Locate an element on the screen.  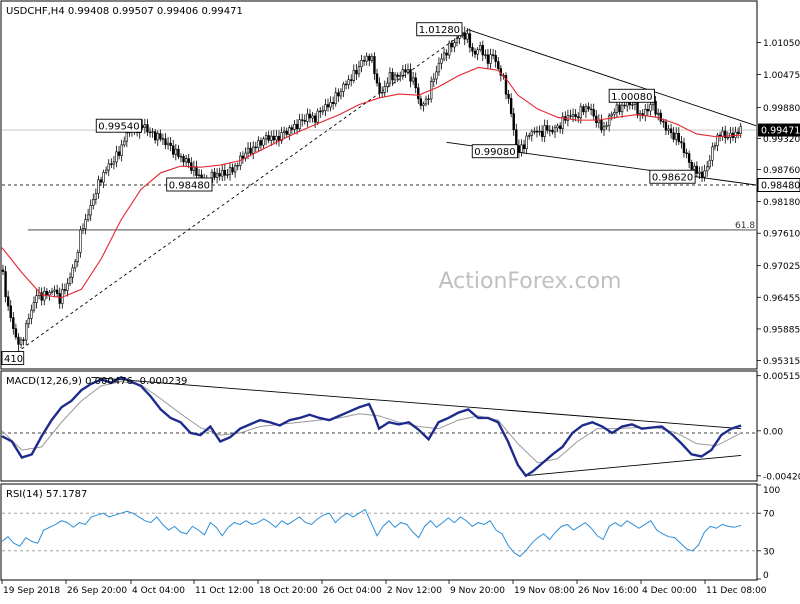
time-tick-label: 9 Nov 20:00 is located at coordinates (477, 591).